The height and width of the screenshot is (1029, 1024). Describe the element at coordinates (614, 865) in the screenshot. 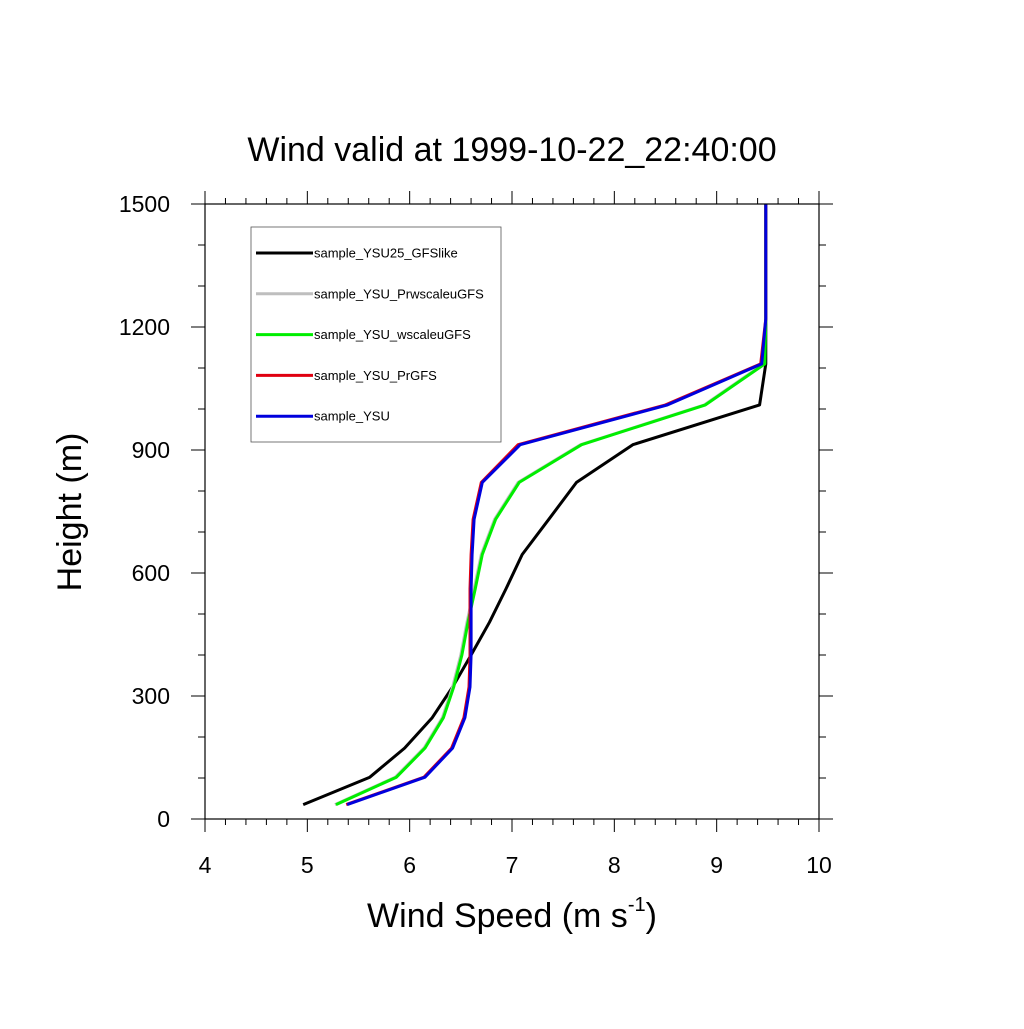

I see `x-tick-label: 8` at that location.